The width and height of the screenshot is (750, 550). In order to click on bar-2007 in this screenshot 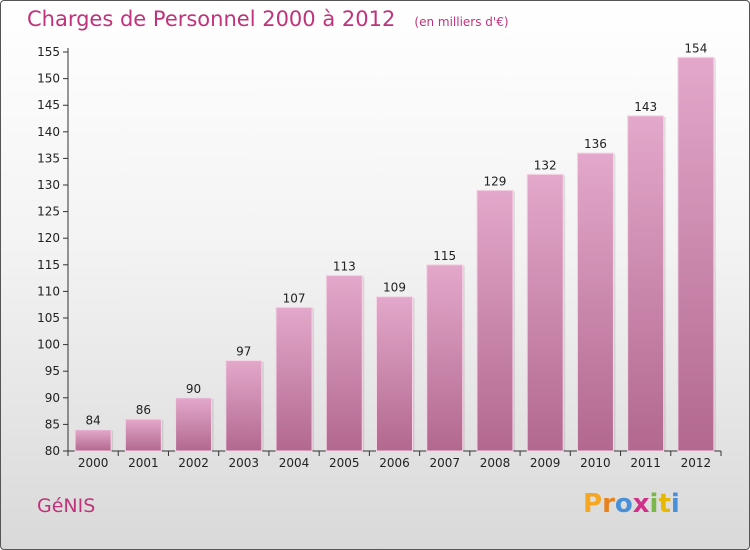, I will do `click(445, 358)`.